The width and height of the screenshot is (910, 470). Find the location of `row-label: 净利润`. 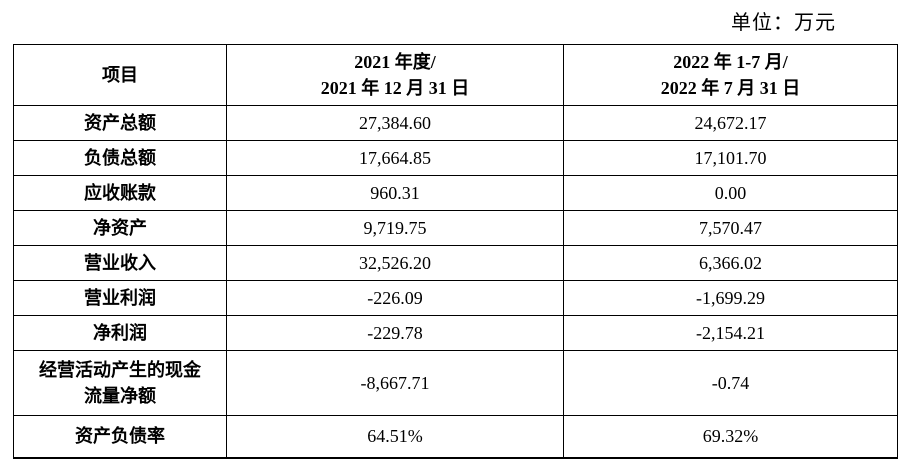

row-label: 净利润 is located at coordinates (120, 333).